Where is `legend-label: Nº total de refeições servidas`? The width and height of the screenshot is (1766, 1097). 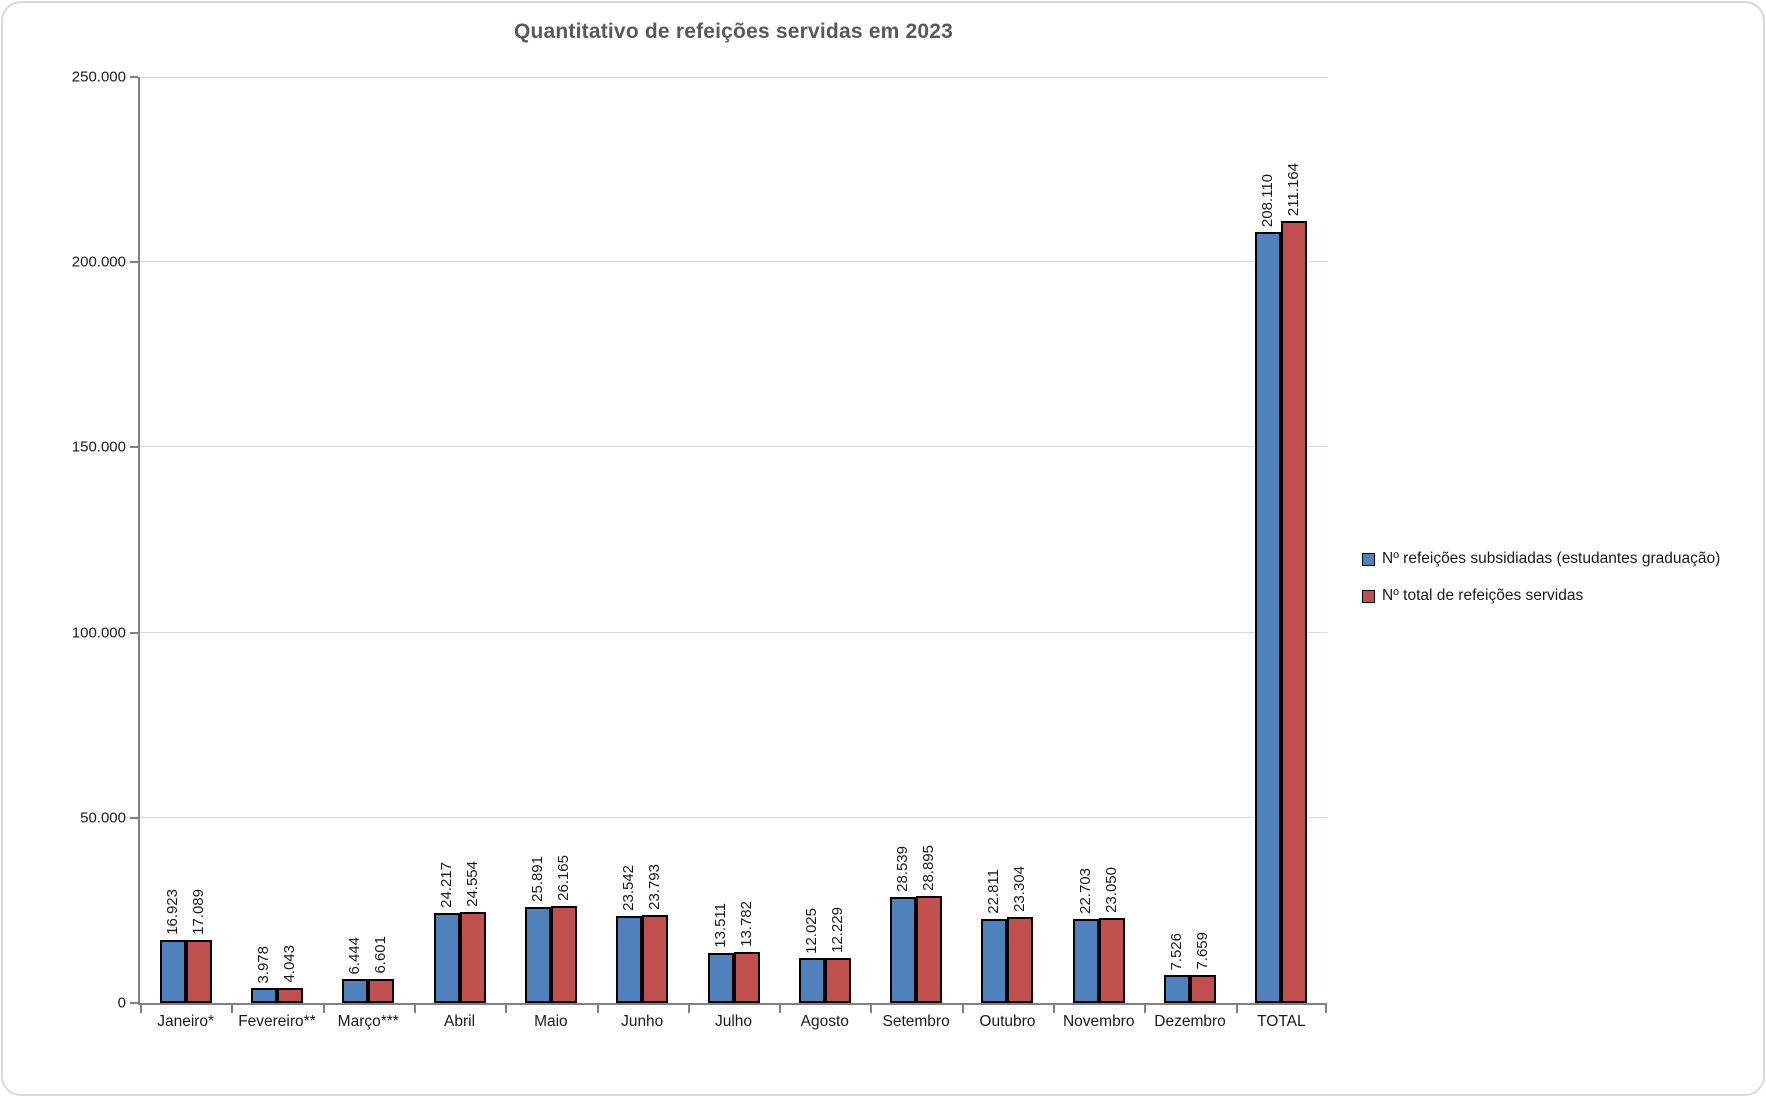
legend-label: Nº total de refeições servidas is located at coordinates (1483, 595).